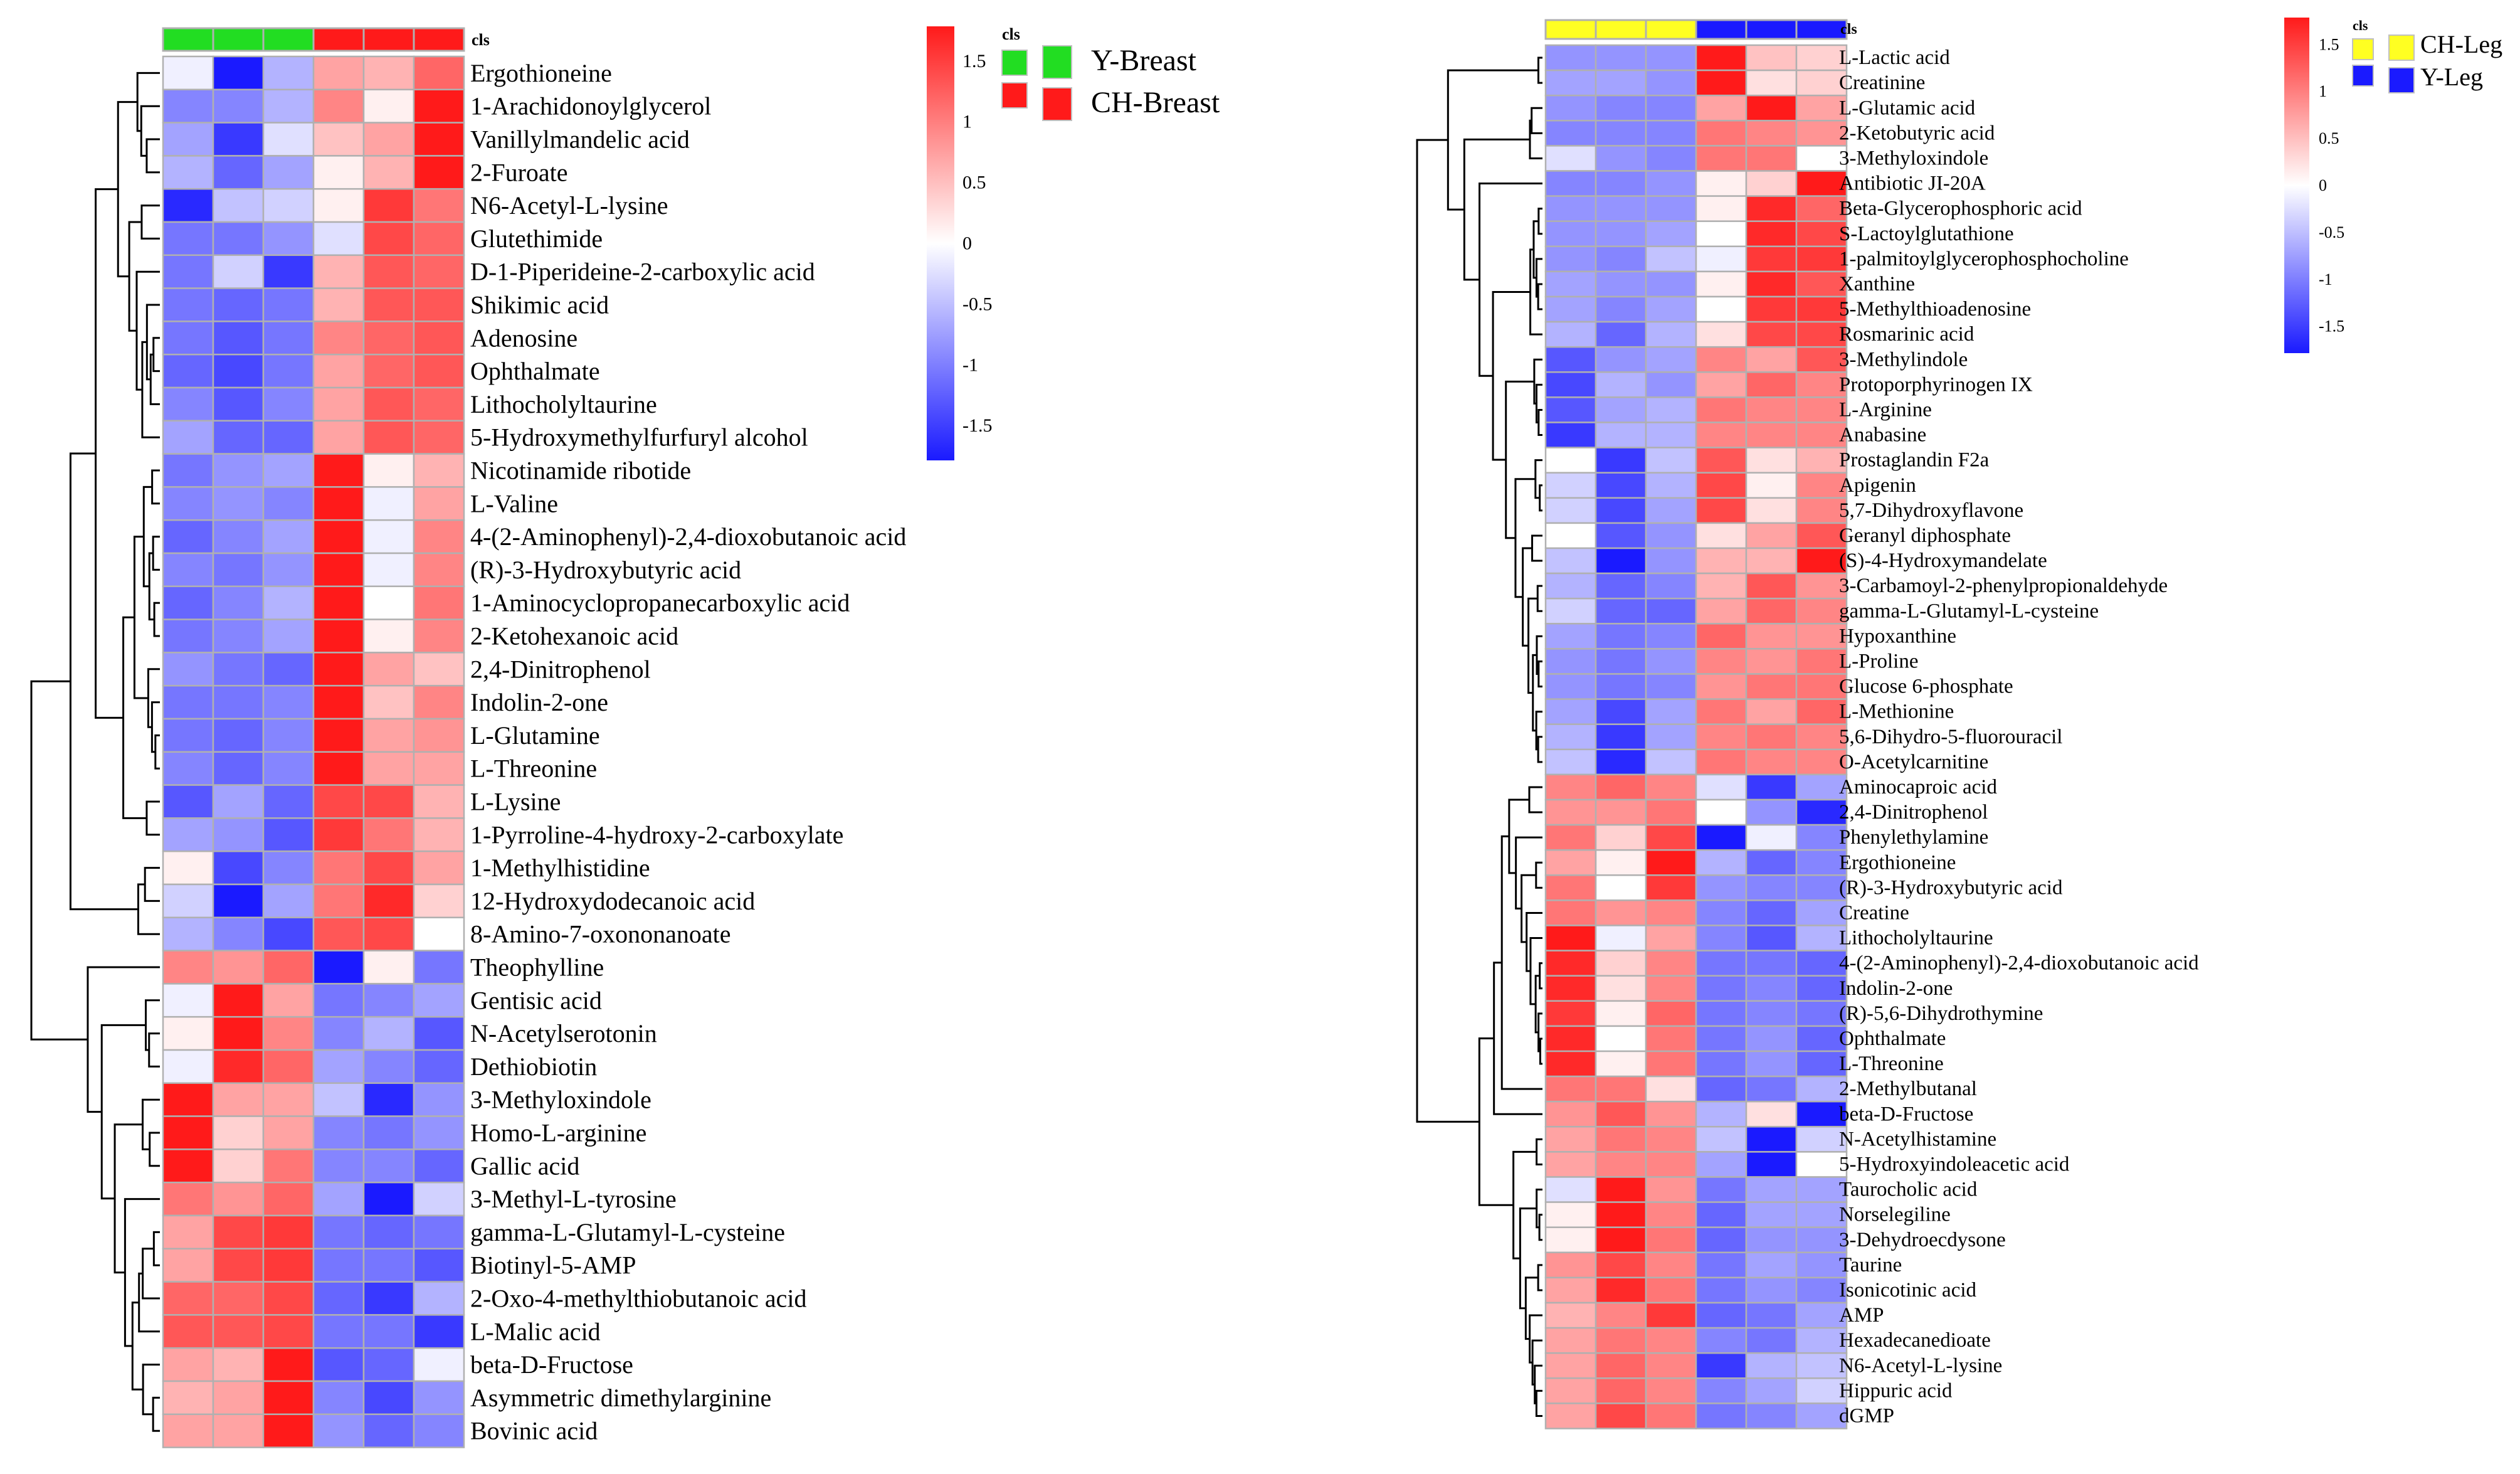  What do you see at coordinates (536, 1000) in the screenshot?
I see `row-label: Gentisic acid` at bounding box center [536, 1000].